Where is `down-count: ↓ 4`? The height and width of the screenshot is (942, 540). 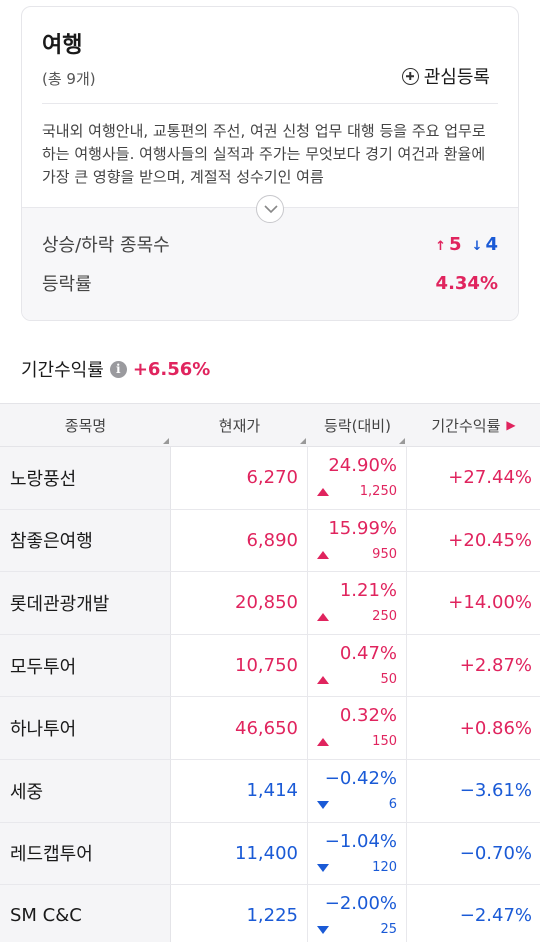 down-count: ↓ 4 is located at coordinates (484, 244).